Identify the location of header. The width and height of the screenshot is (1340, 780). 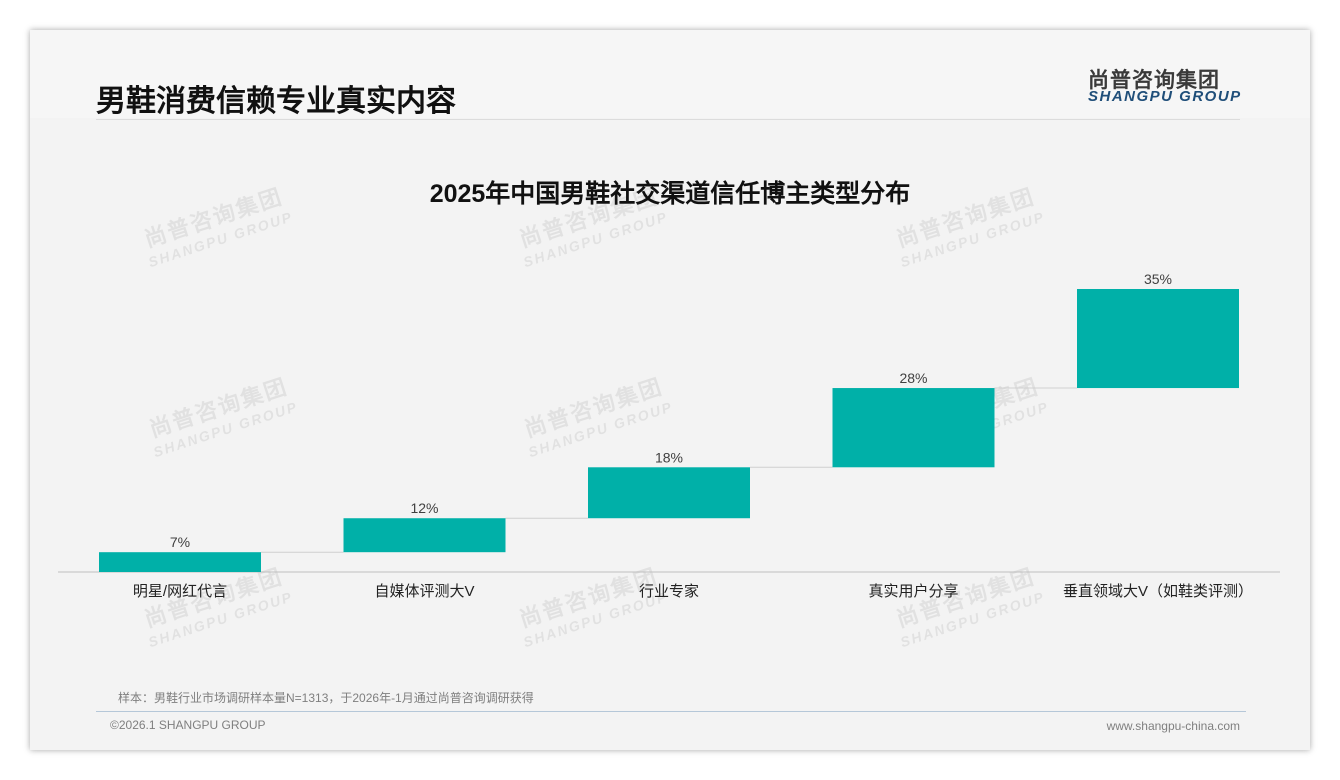
(670, 74).